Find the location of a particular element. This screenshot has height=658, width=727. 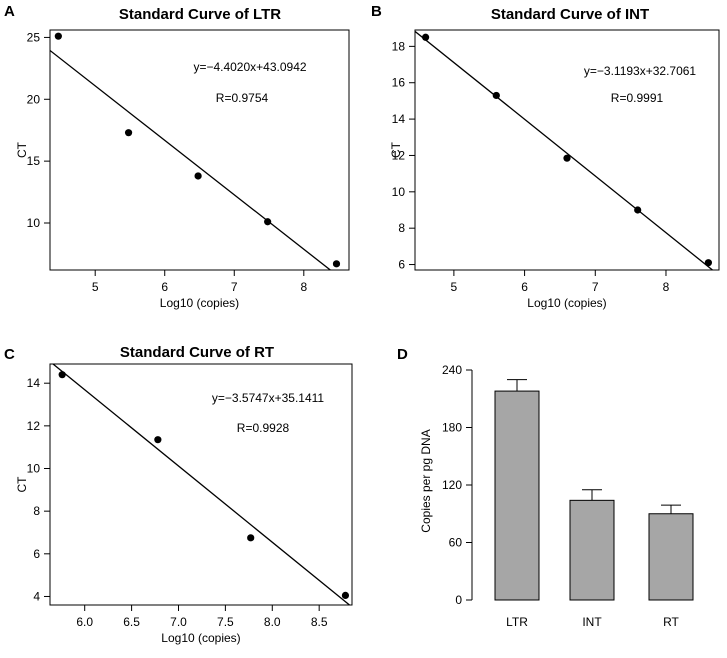

y-tick-label: 60 is located at coordinates (456, 543).